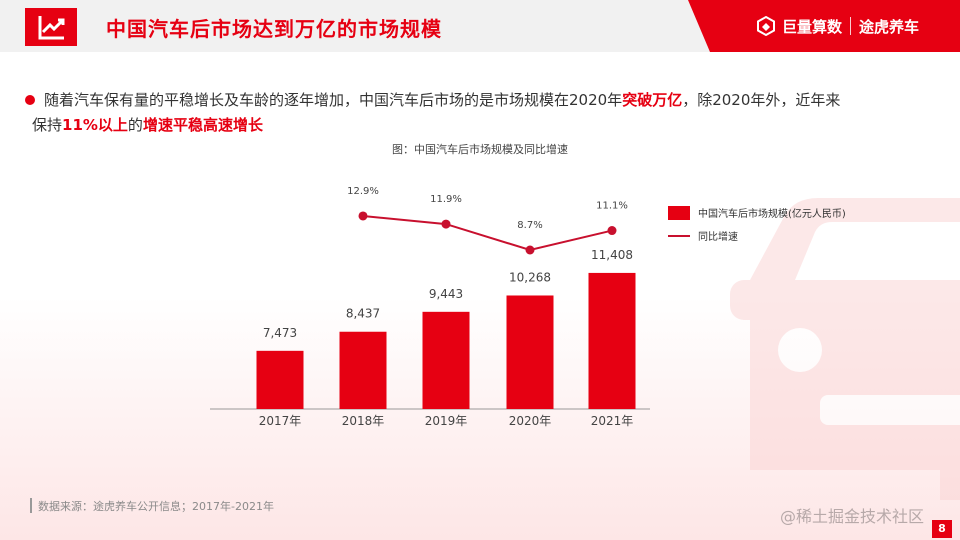 Image resolution: width=960 pixels, height=540 pixels. Describe the element at coordinates (652, 100) in the screenshot. I see `summary-highlight-1: 突破万亿` at that location.